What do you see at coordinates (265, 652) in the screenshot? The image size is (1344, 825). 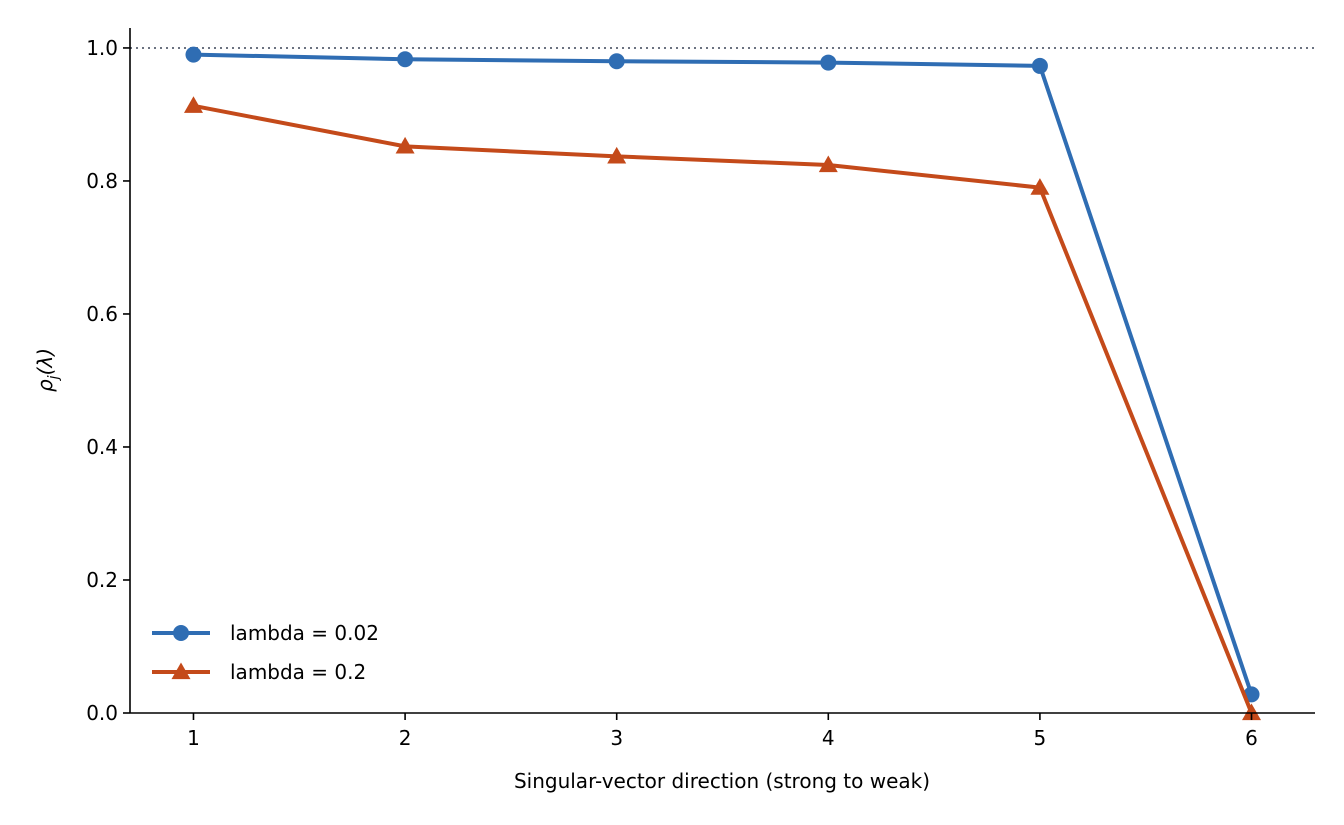 I see `legend: lambda = 0.02 lambda = 0.2` at bounding box center [265, 652].